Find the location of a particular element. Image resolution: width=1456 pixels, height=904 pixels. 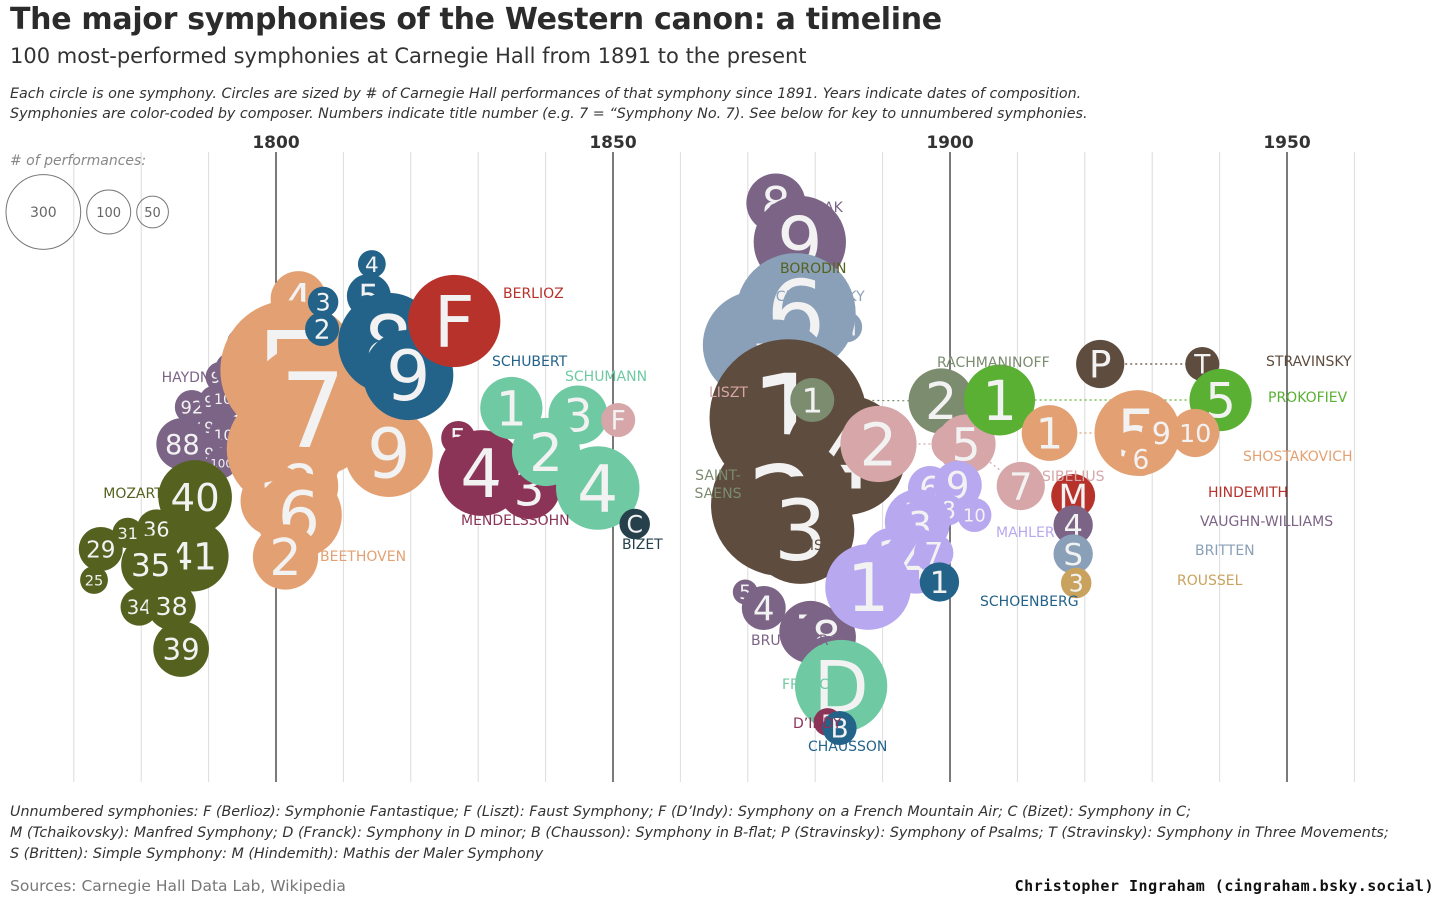

symphony-number-label: B is located at coordinates (840, 729).